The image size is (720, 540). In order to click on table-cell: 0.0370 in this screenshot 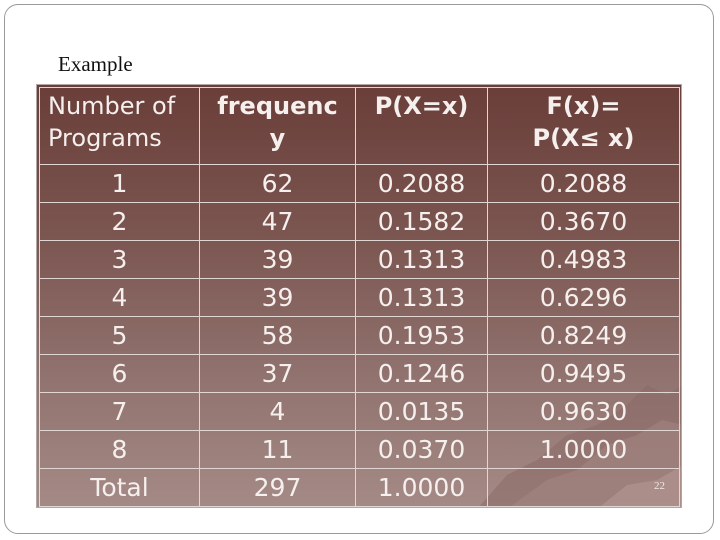, I will do `click(421, 449)`.